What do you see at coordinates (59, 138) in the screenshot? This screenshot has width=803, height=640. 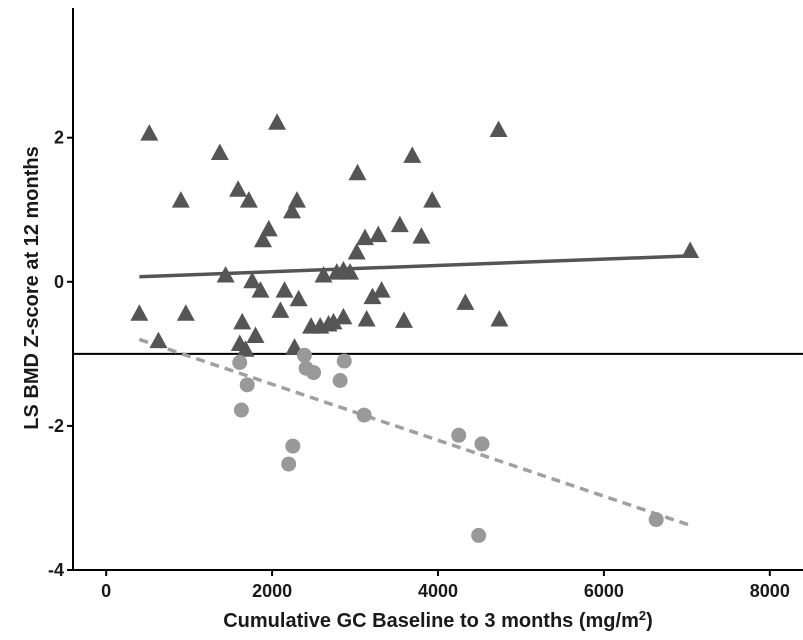 I see `y-tick-label: 2` at bounding box center [59, 138].